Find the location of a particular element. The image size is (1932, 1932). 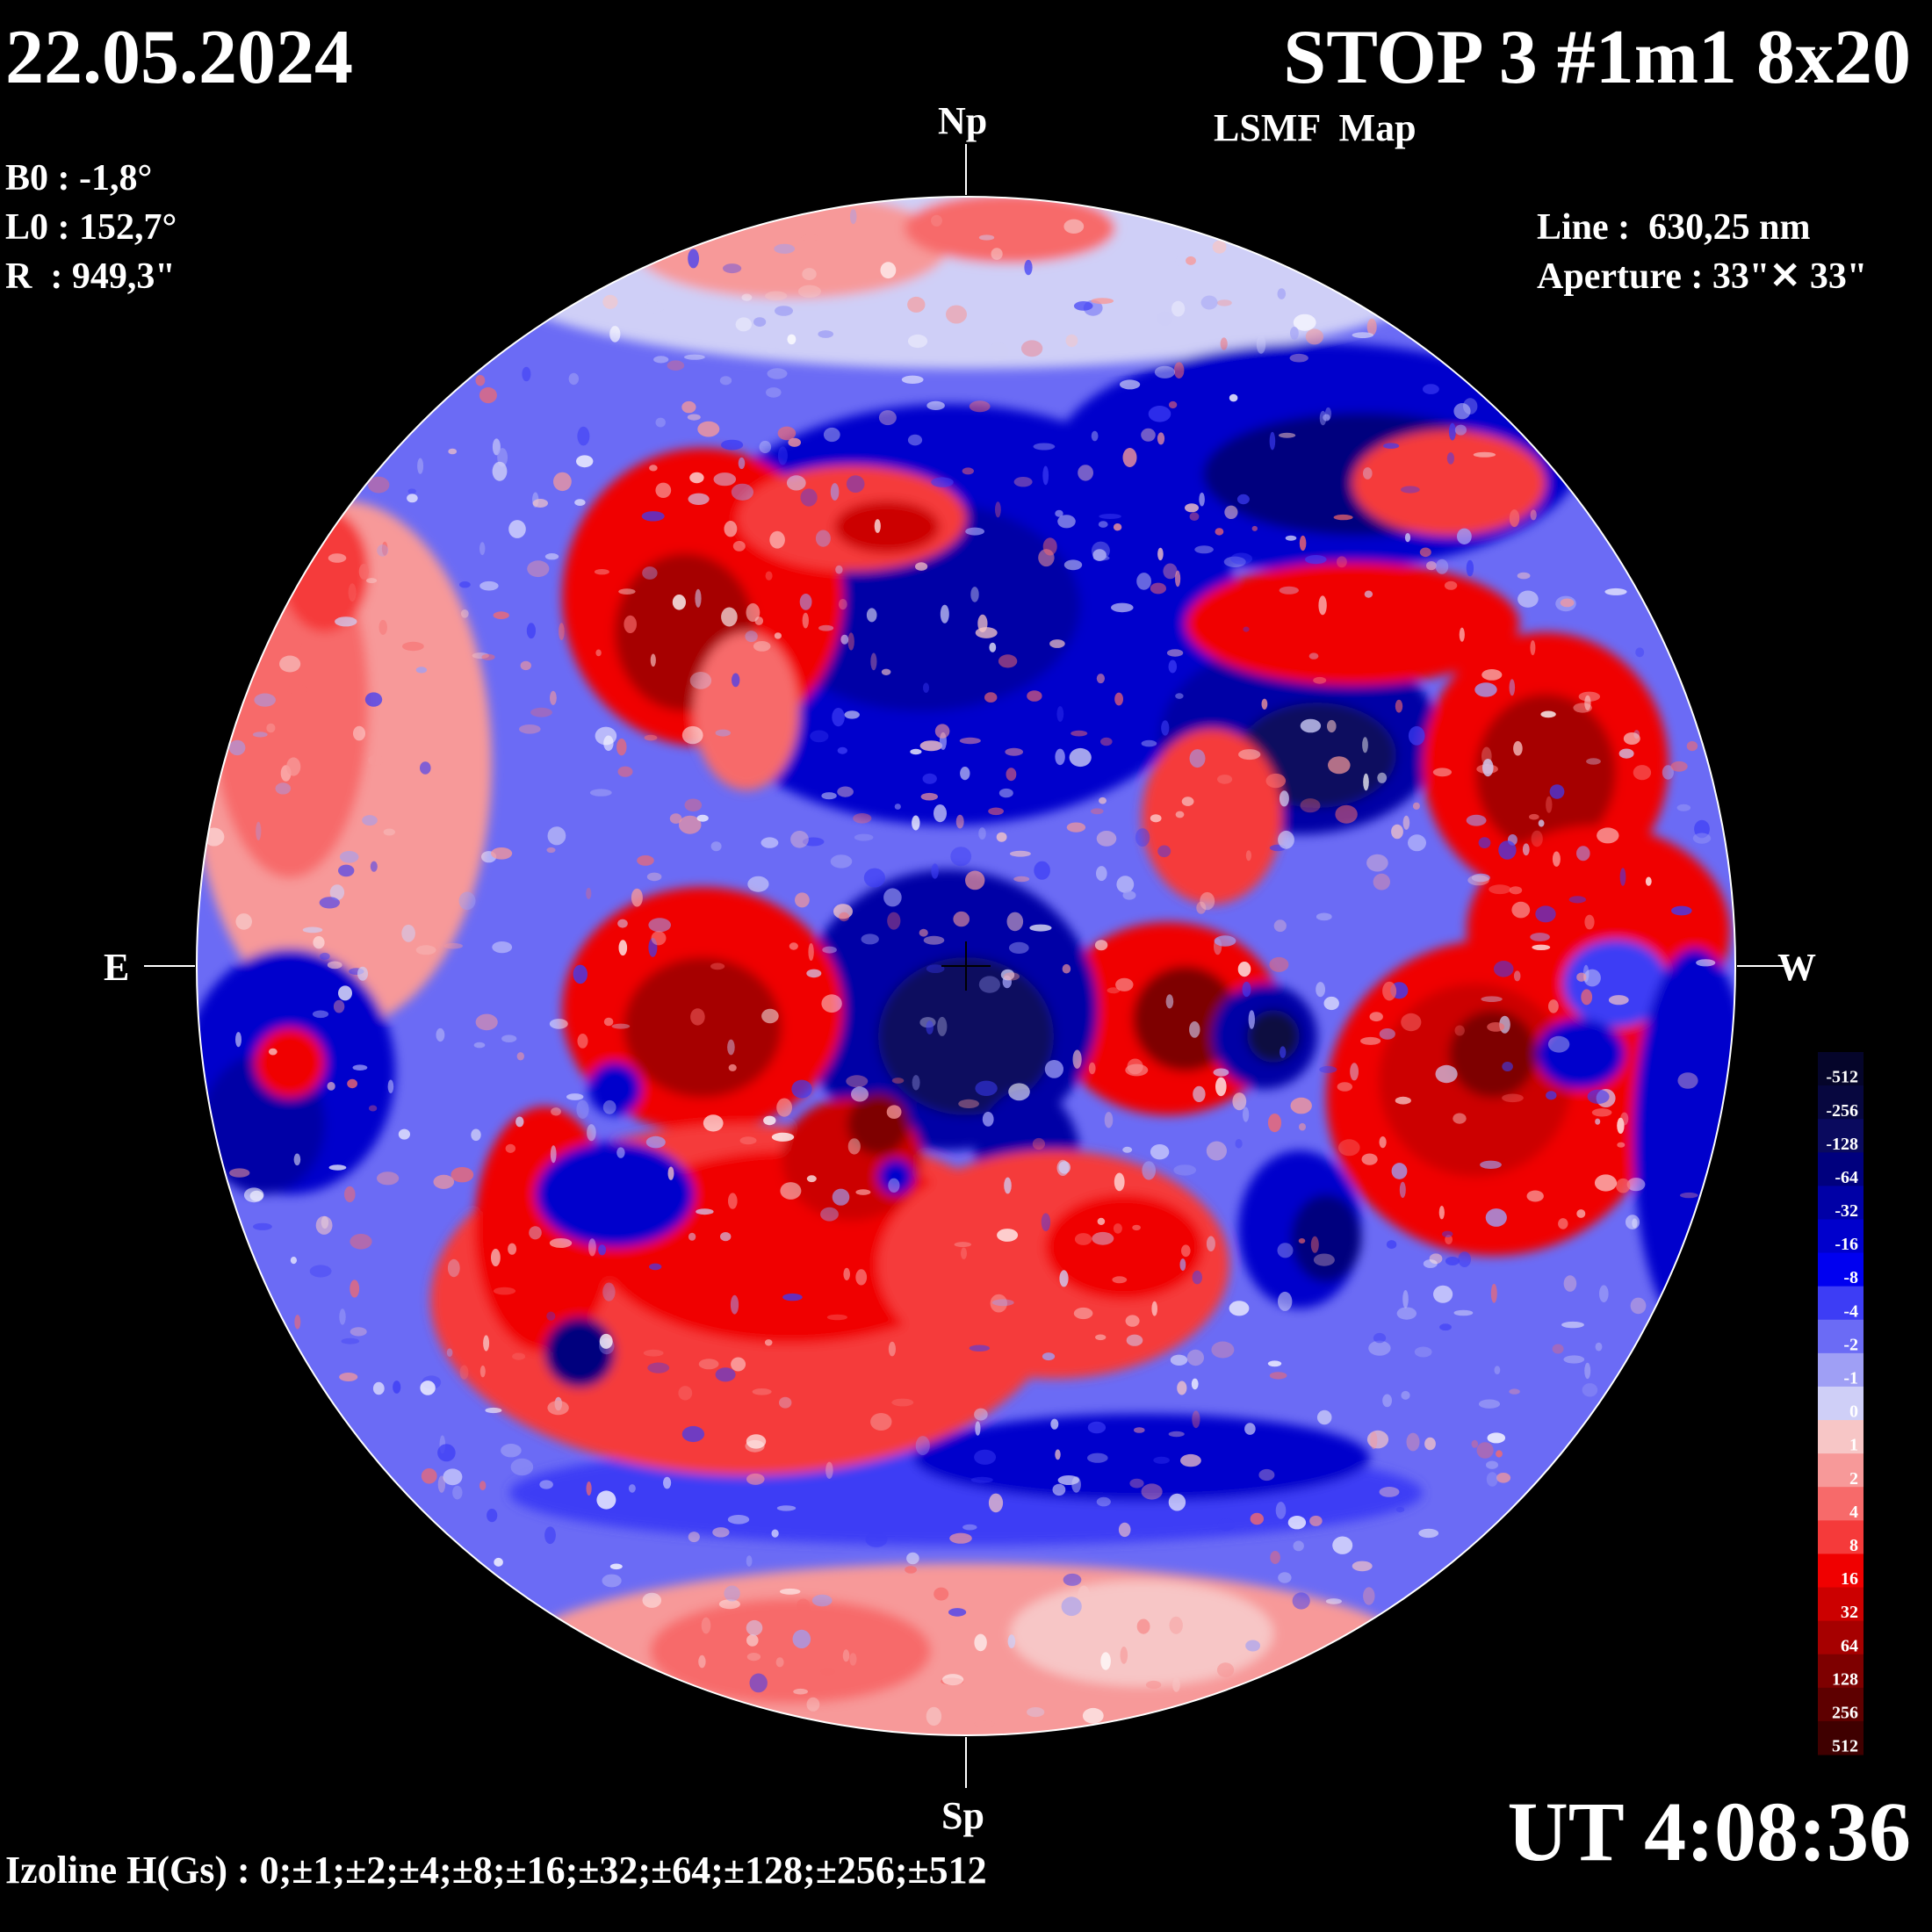

scale-swatch is located at coordinates (1841, 1638).